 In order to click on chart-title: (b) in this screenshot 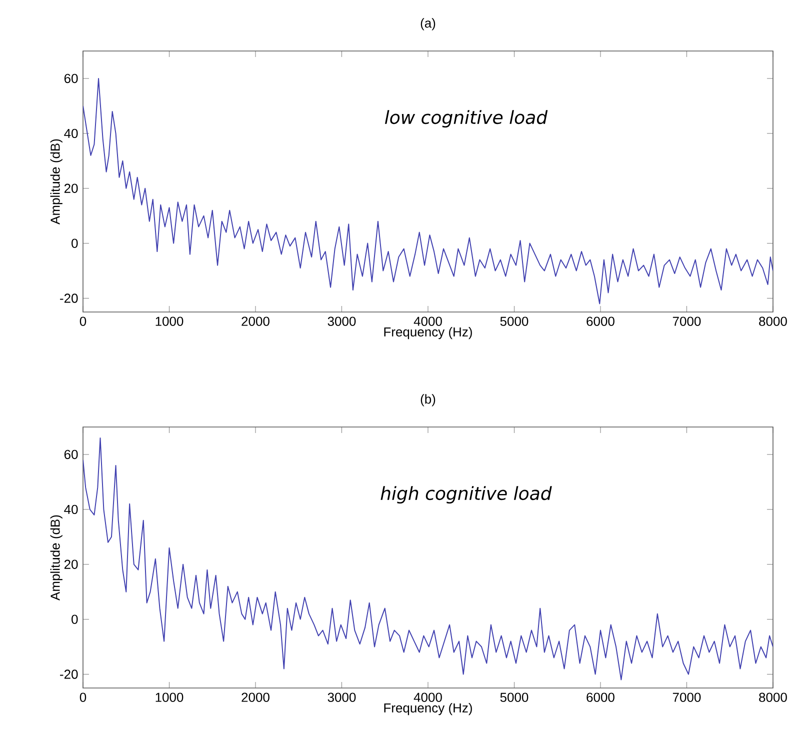, I will do `click(428, 400)`.